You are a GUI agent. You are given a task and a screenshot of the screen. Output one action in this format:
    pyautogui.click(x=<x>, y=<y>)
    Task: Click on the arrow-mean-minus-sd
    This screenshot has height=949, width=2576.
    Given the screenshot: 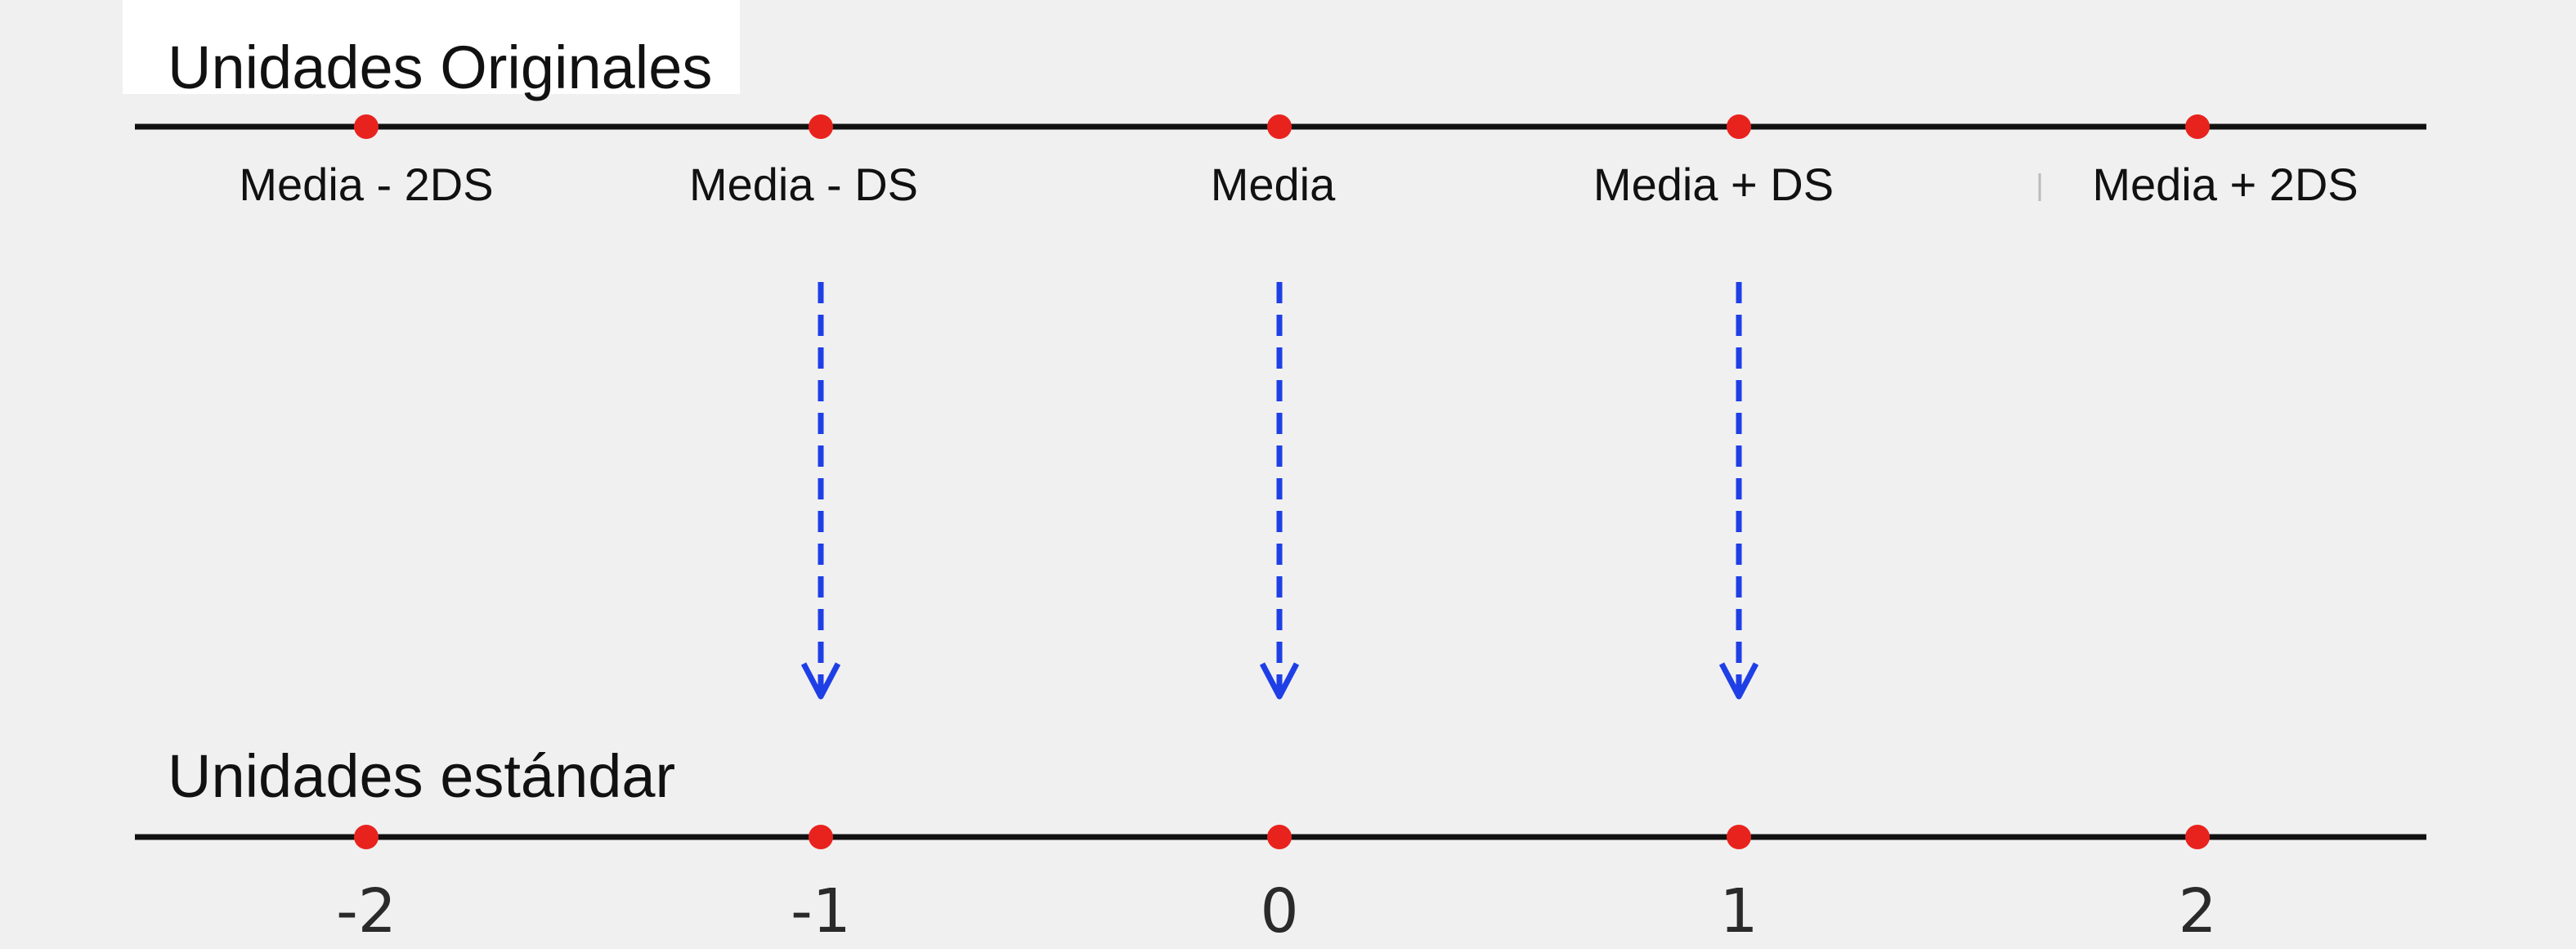 What is the action you would take?
    pyautogui.click(x=821, y=491)
    